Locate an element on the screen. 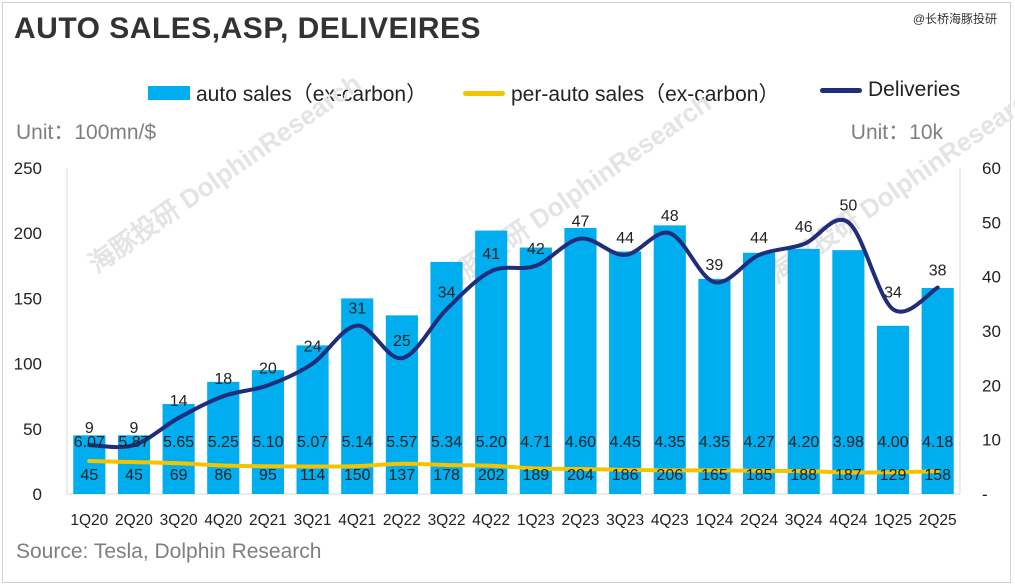  deliveries-value-label: 41 is located at coordinates (491, 254).